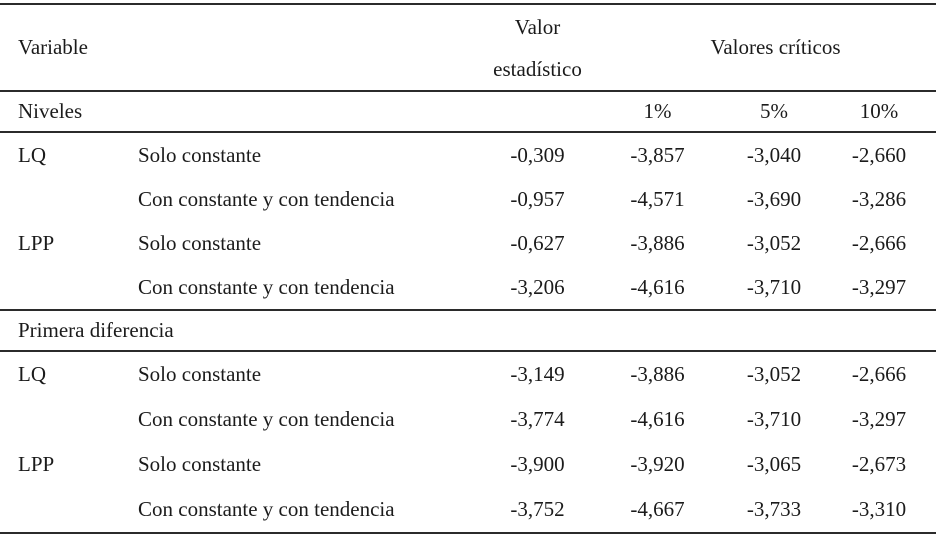 The height and width of the screenshot is (541, 936). Describe the element at coordinates (774, 112) in the screenshot. I see `column-header-5pct: 5%` at that location.